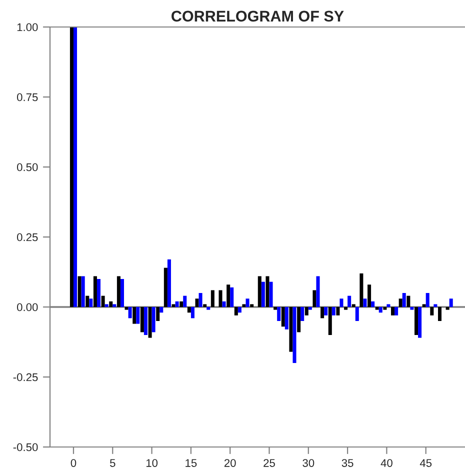 This screenshot has height=468, width=465. I want to click on x-tick-label: 20, so click(230, 463).